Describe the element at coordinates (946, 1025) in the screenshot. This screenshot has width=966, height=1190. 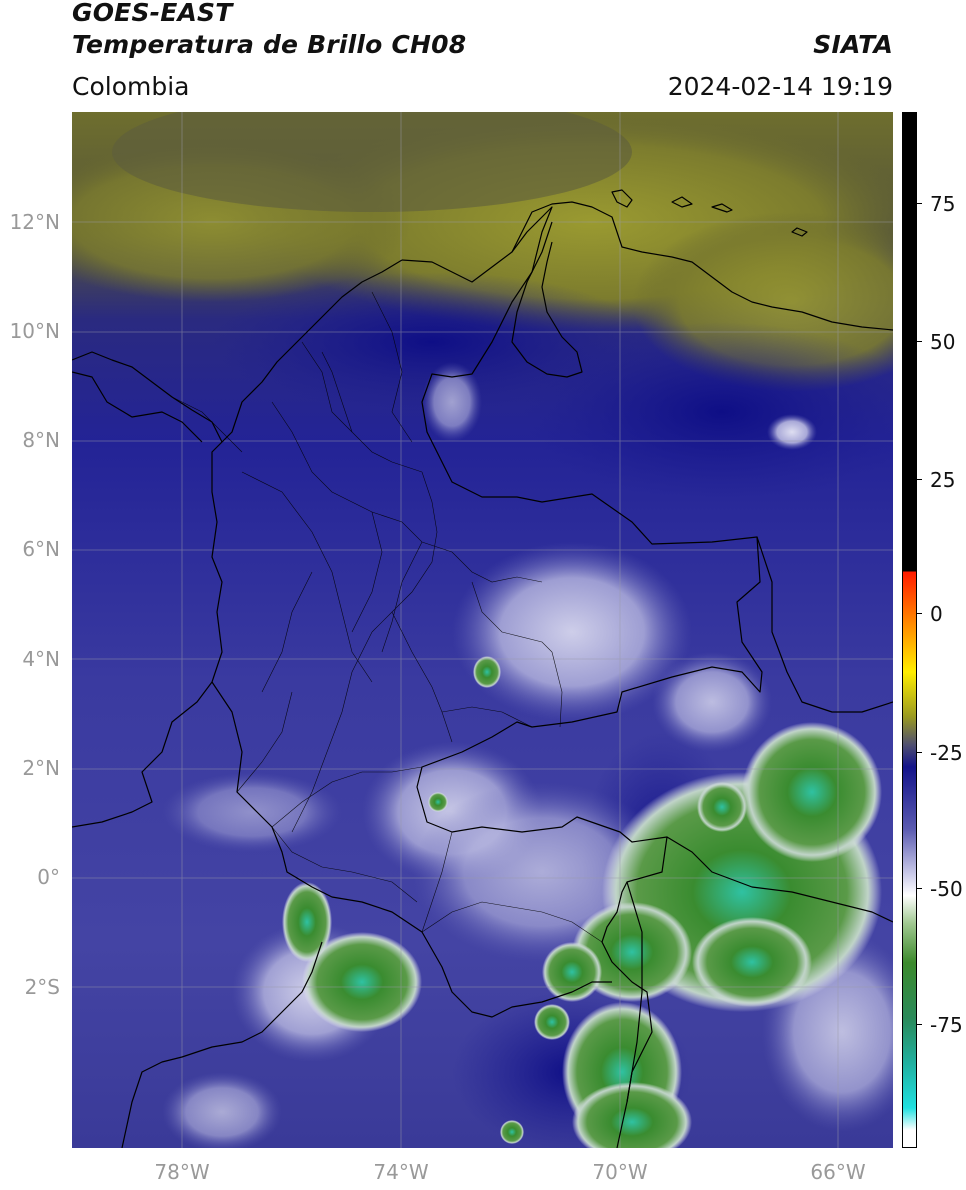
I see `colorbar-label-neg75: -75` at that location.